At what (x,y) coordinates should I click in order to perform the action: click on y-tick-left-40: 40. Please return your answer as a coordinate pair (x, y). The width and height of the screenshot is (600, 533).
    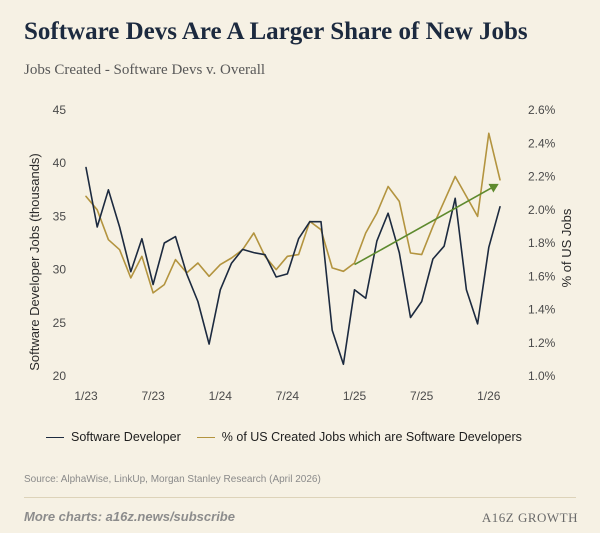
    Looking at the image, I should click on (60, 163).